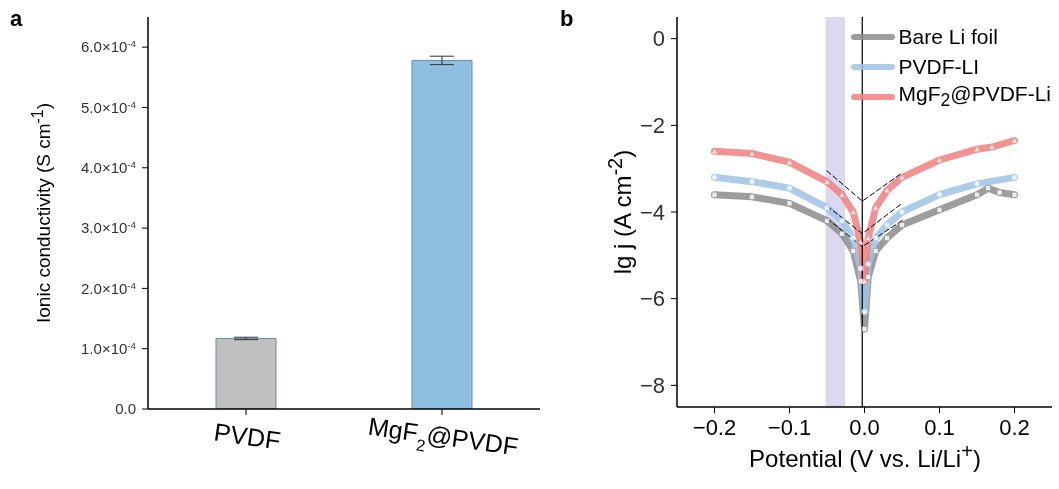 This screenshot has width=1059, height=489. I want to click on chart-title: a, so click(16, 19).